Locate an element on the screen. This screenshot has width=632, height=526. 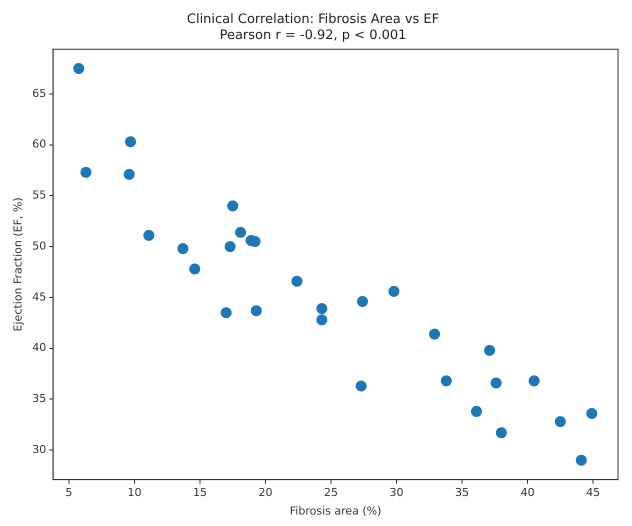
y-tick-label: 45 is located at coordinates (39, 297).